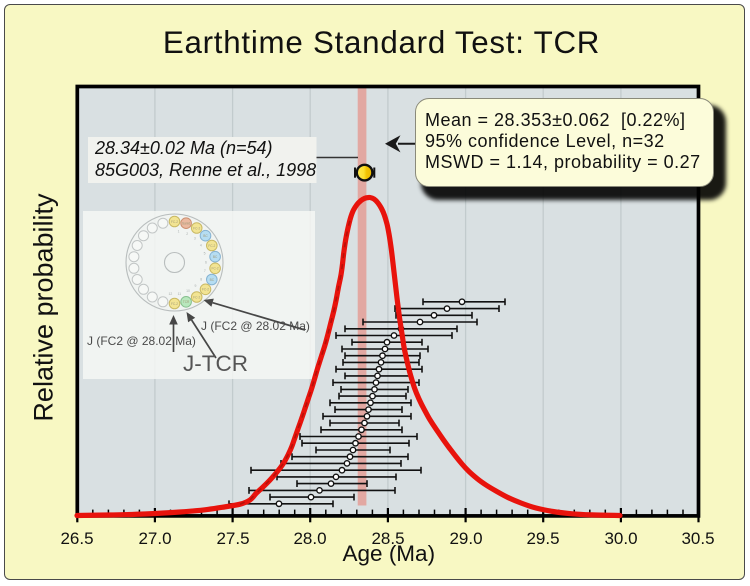 Image resolution: width=750 pixels, height=586 pixels. I want to click on svg-text: 12, so click(171, 294).